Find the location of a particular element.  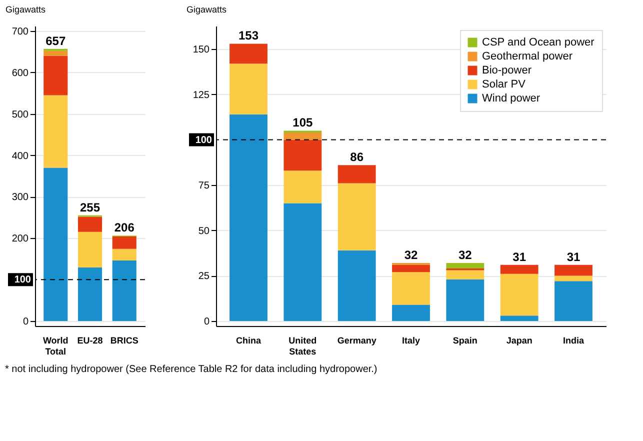

x-tick-label: World Total is located at coordinates (55, 346).